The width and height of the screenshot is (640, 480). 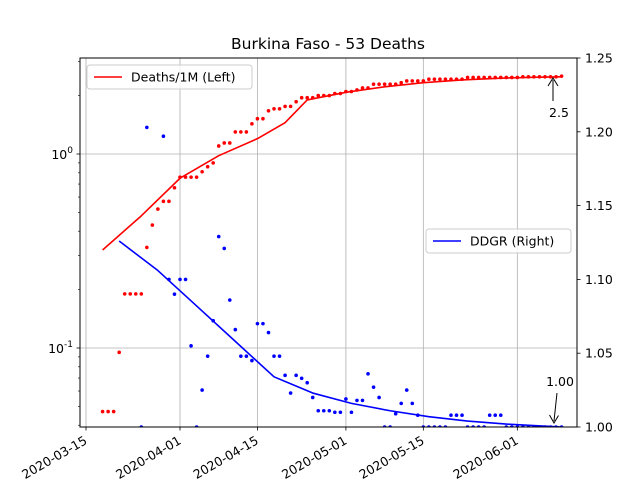 What do you see at coordinates (560, 399) in the screenshot?
I see `annotation-right-final: 1.00` at bounding box center [560, 399].